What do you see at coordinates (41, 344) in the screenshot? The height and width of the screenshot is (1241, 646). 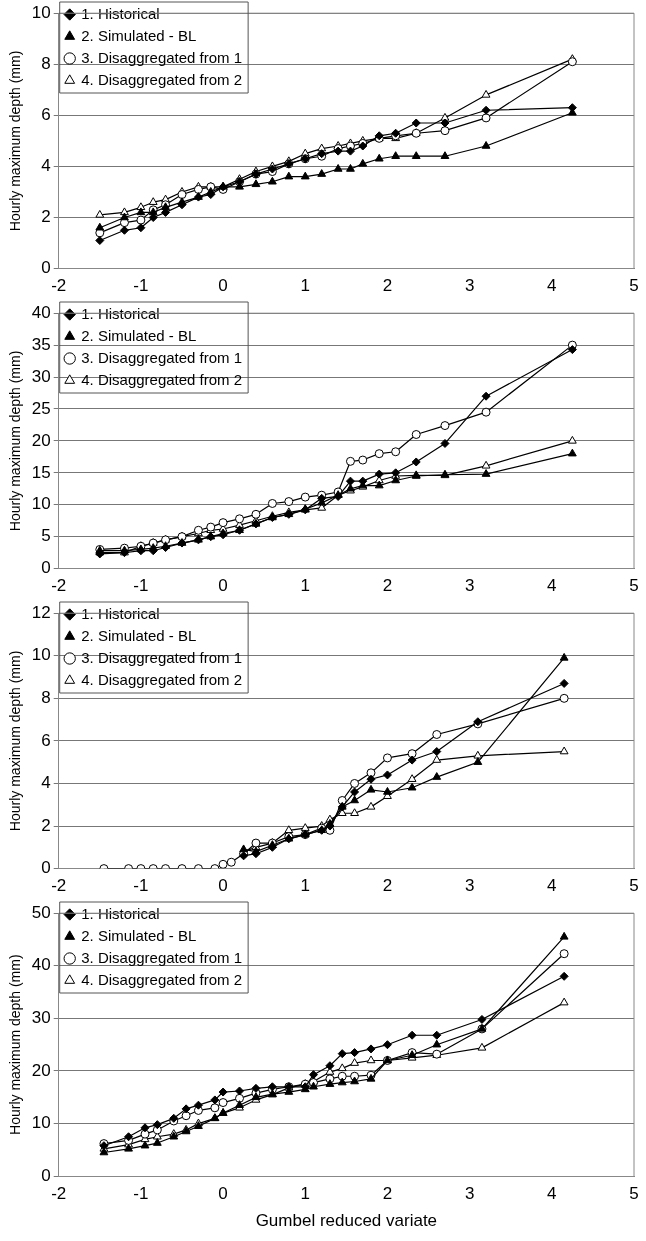 I see `y-tick-label: 35` at bounding box center [41, 344].